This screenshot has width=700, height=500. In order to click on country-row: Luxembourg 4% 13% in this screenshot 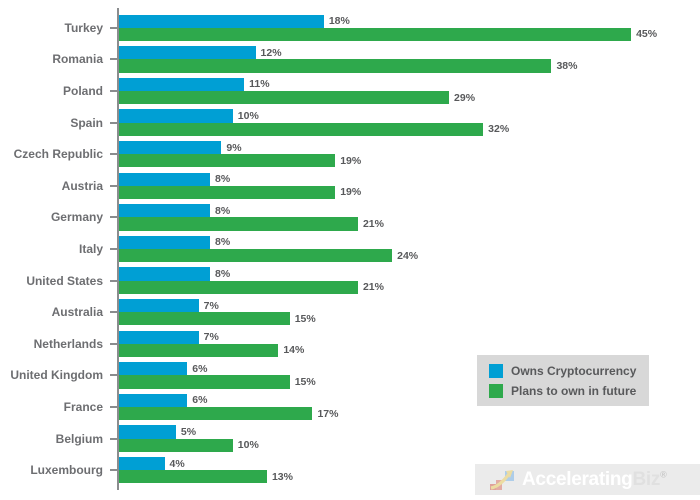, I will do `click(350, 470)`.